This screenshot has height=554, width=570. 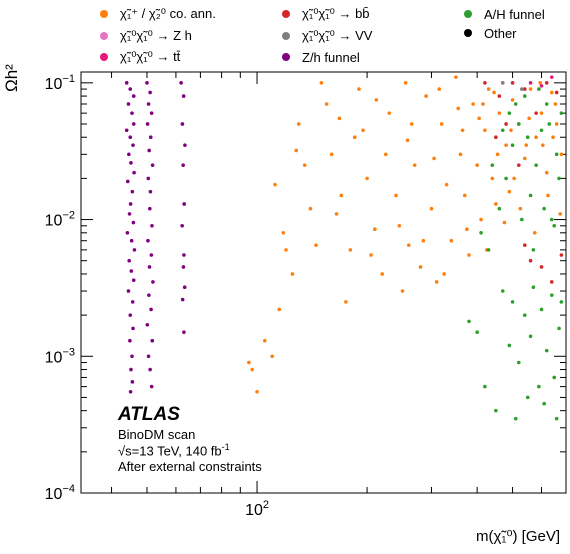 I want to click on legend-item-zh-funnel: Z/h funnel, so click(x=321, y=57).